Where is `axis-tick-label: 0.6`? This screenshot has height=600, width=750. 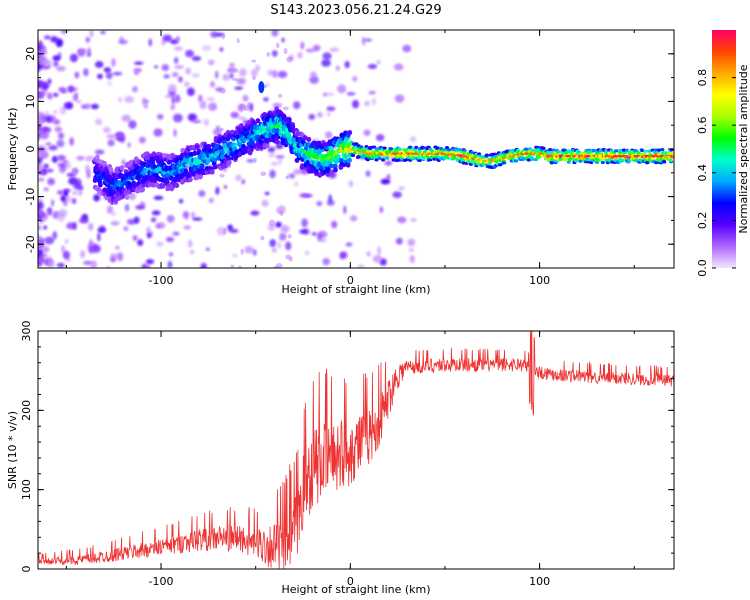 axis-tick-label: 0.6 is located at coordinates (702, 125).